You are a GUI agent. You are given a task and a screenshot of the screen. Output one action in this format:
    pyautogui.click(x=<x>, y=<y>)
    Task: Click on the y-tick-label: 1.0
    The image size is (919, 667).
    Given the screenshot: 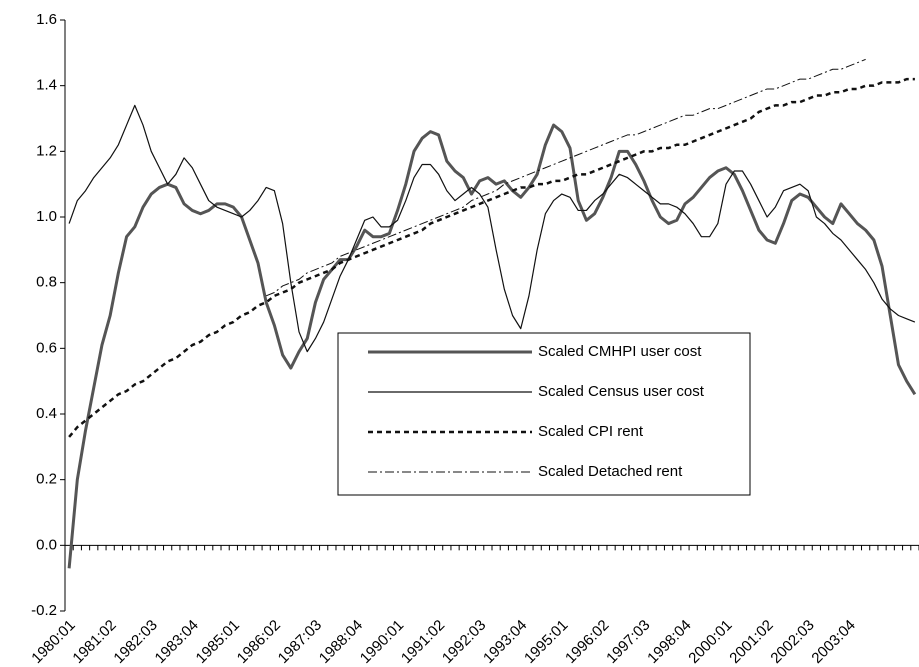 What is the action you would take?
    pyautogui.click(x=46, y=216)
    